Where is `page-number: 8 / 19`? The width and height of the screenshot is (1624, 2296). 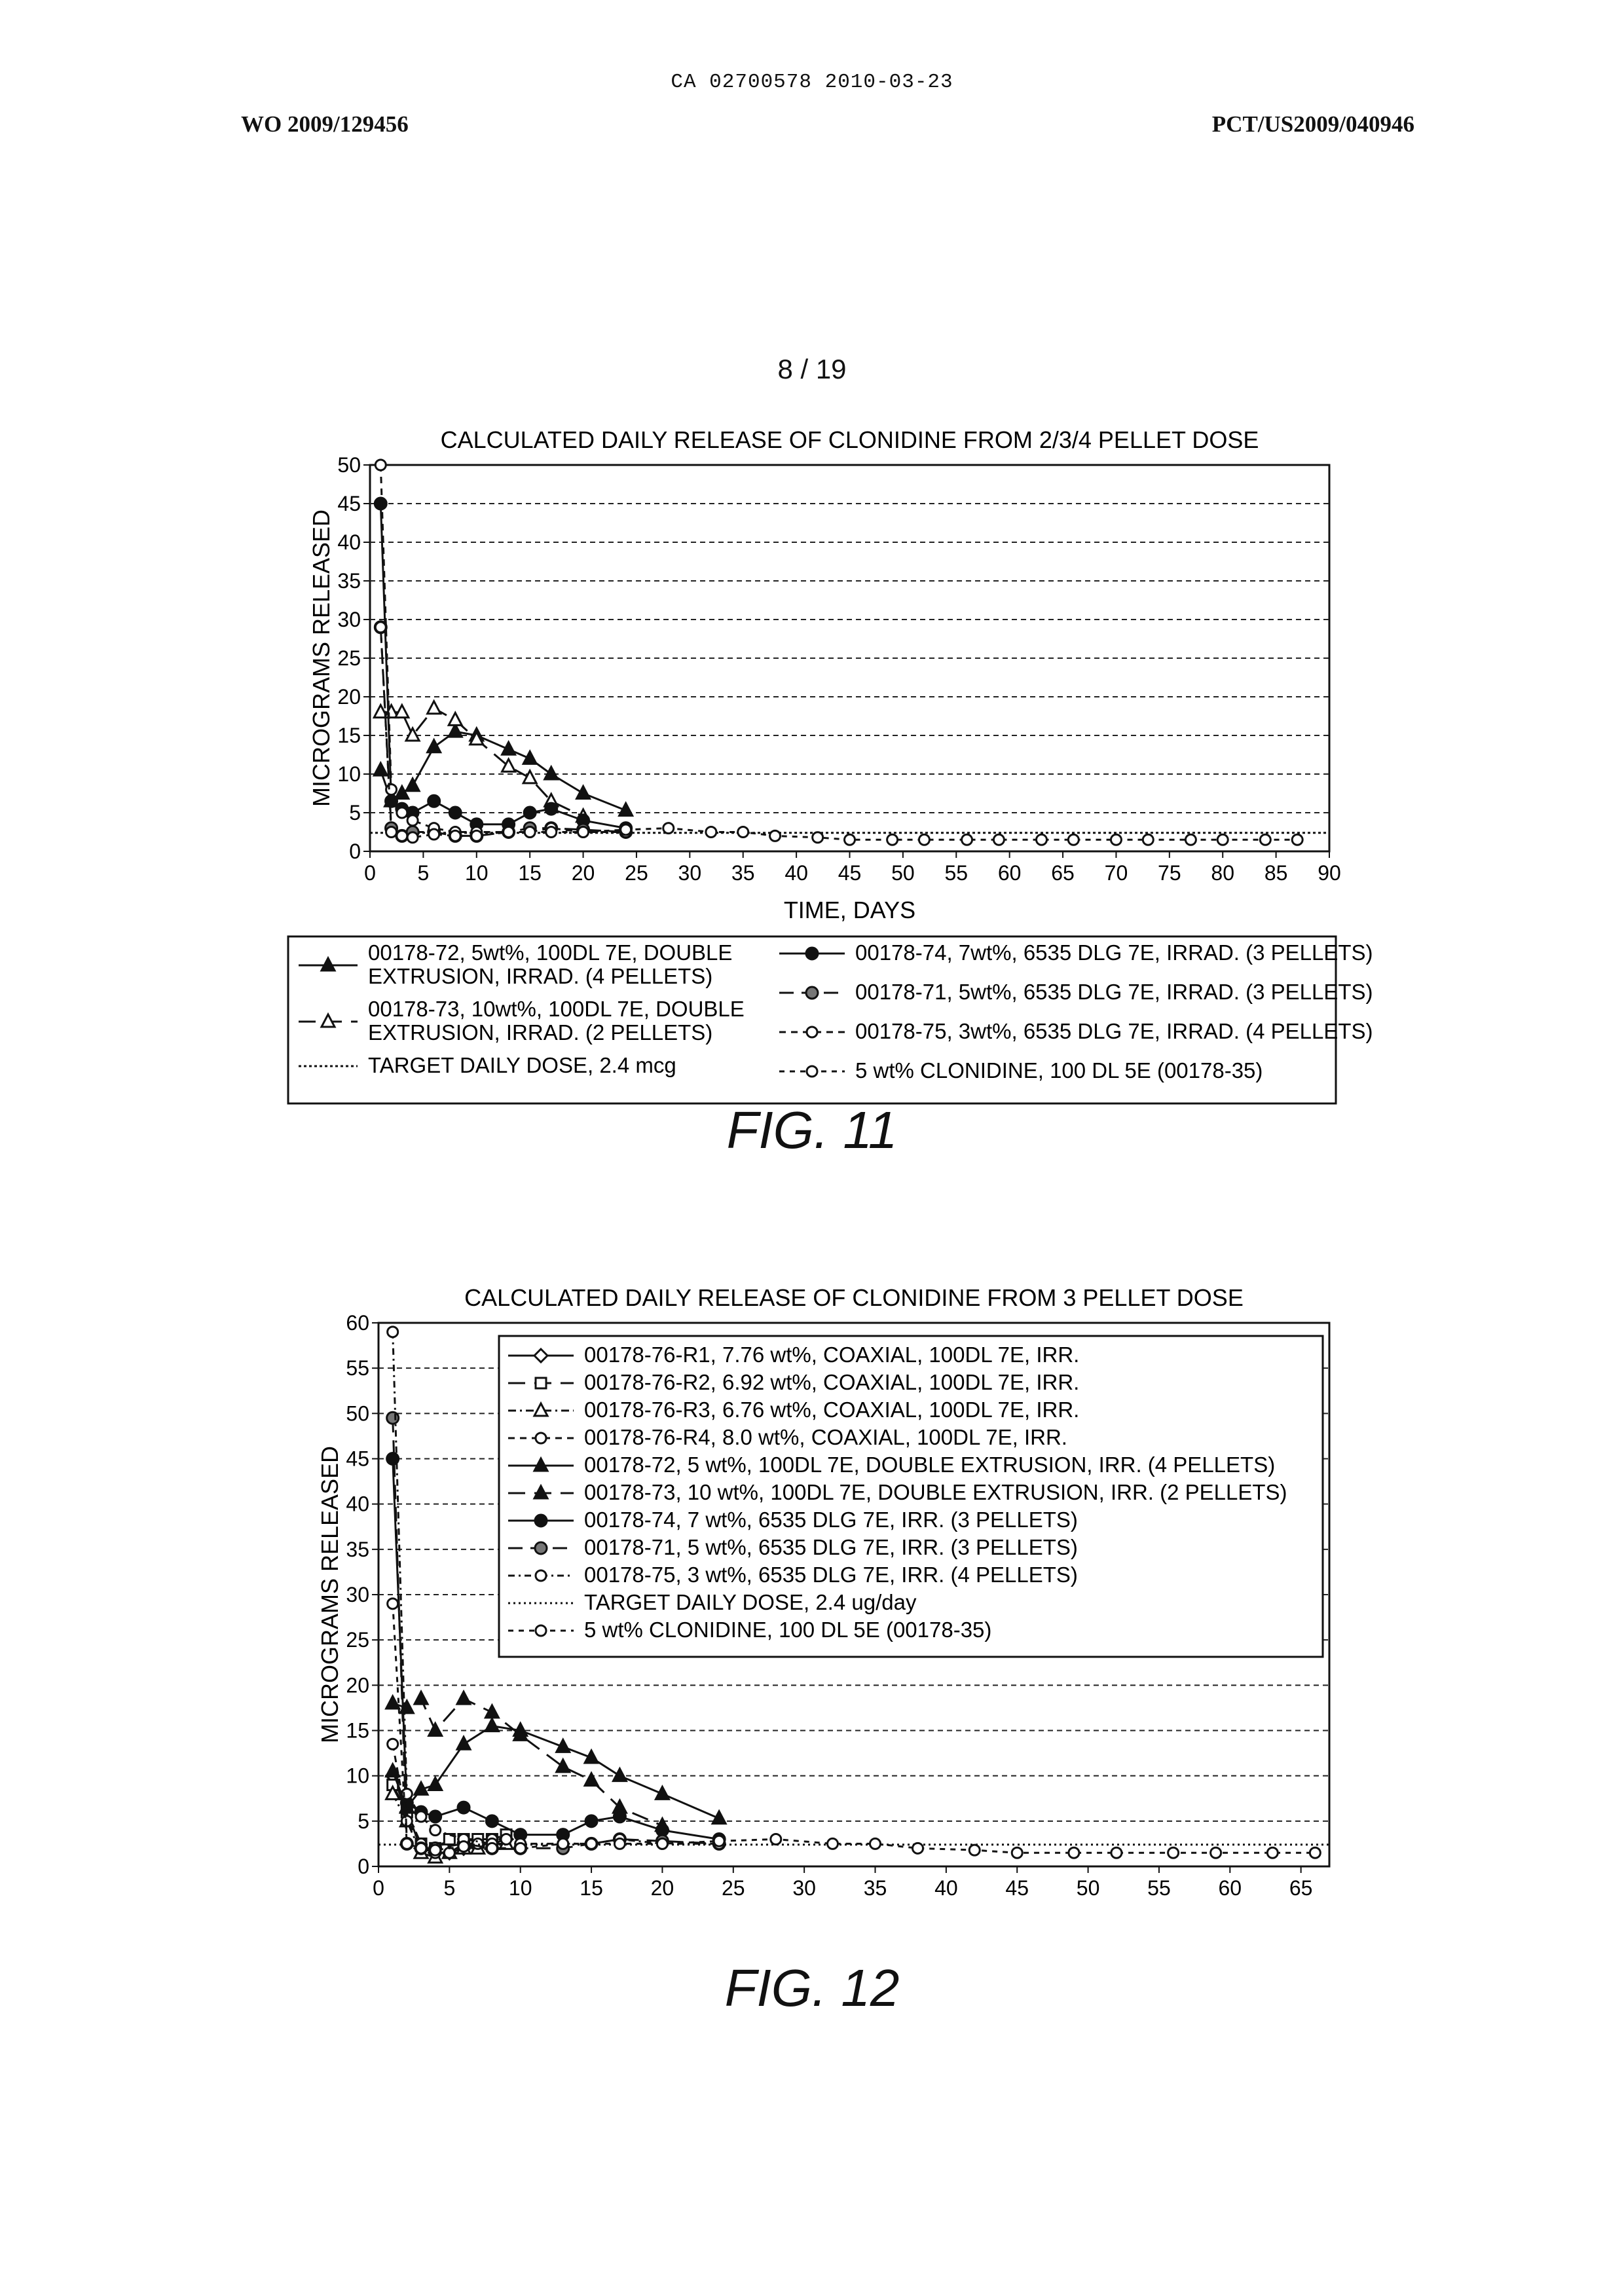
page-number: 8 / 19 is located at coordinates (812, 369).